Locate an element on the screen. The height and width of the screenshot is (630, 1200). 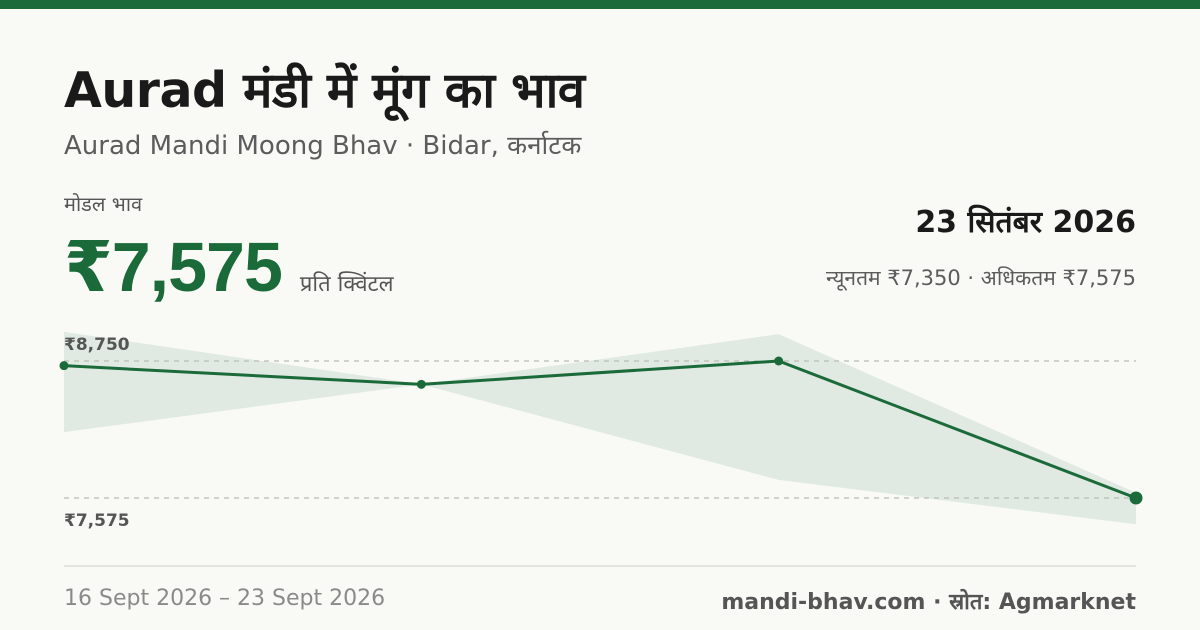
modal-price-value: ₹7,575 is located at coordinates (173, 267).